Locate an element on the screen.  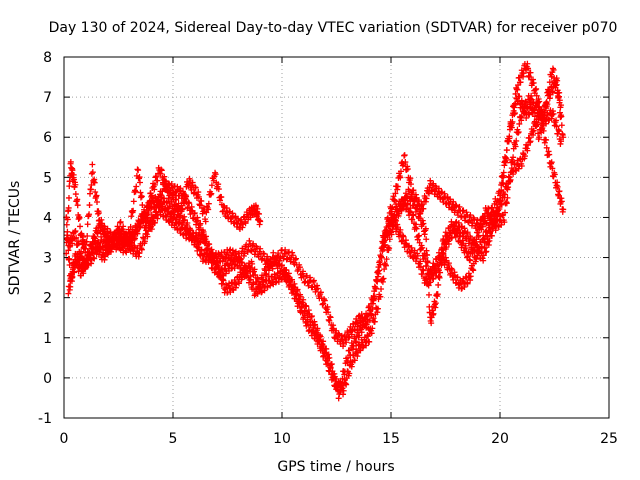
y-tick-label: 5 is located at coordinates (47, 178).